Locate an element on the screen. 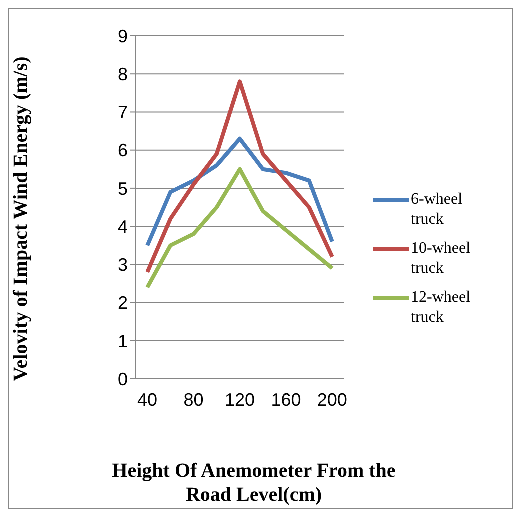  x-tick-label: 120 is located at coordinates (240, 400).